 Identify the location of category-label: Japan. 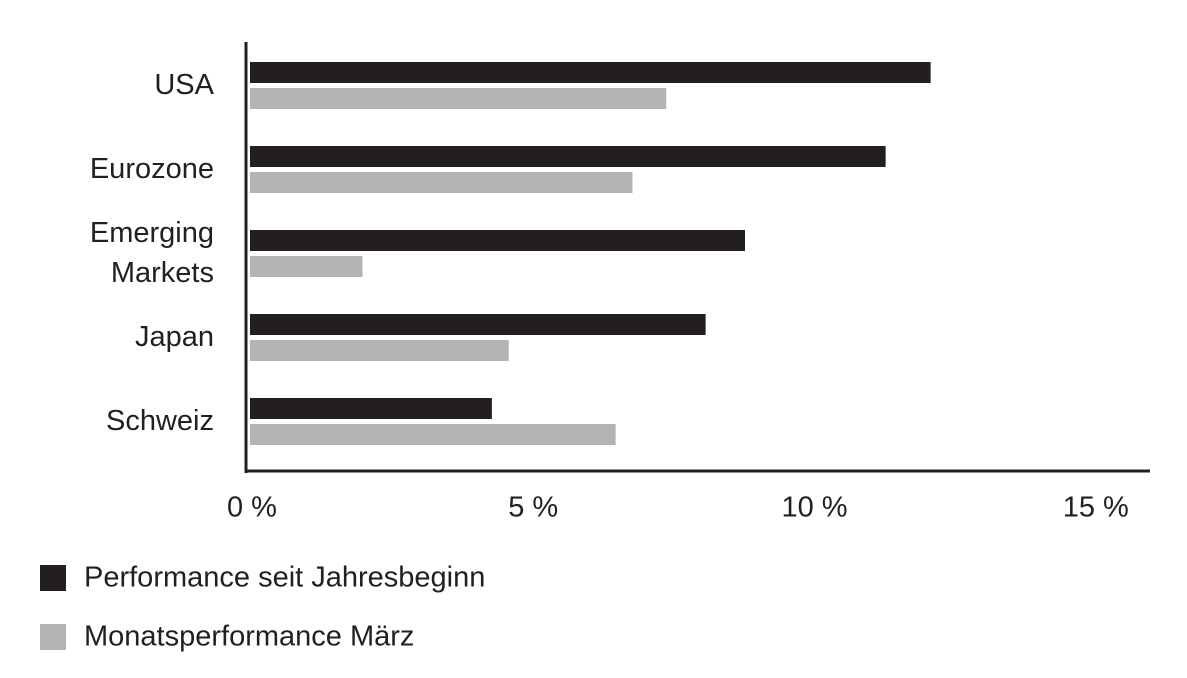
(174, 337).